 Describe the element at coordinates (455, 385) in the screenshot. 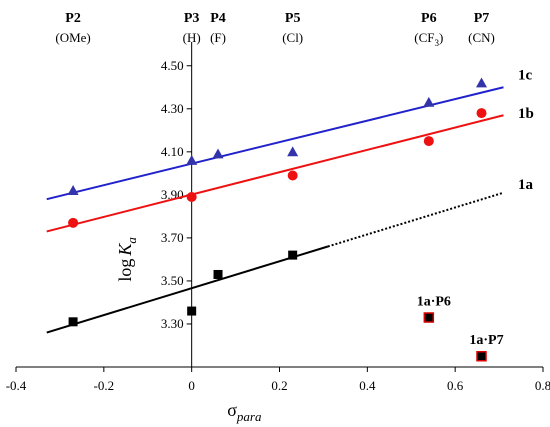

I see `x-tick-label: 0.6` at that location.